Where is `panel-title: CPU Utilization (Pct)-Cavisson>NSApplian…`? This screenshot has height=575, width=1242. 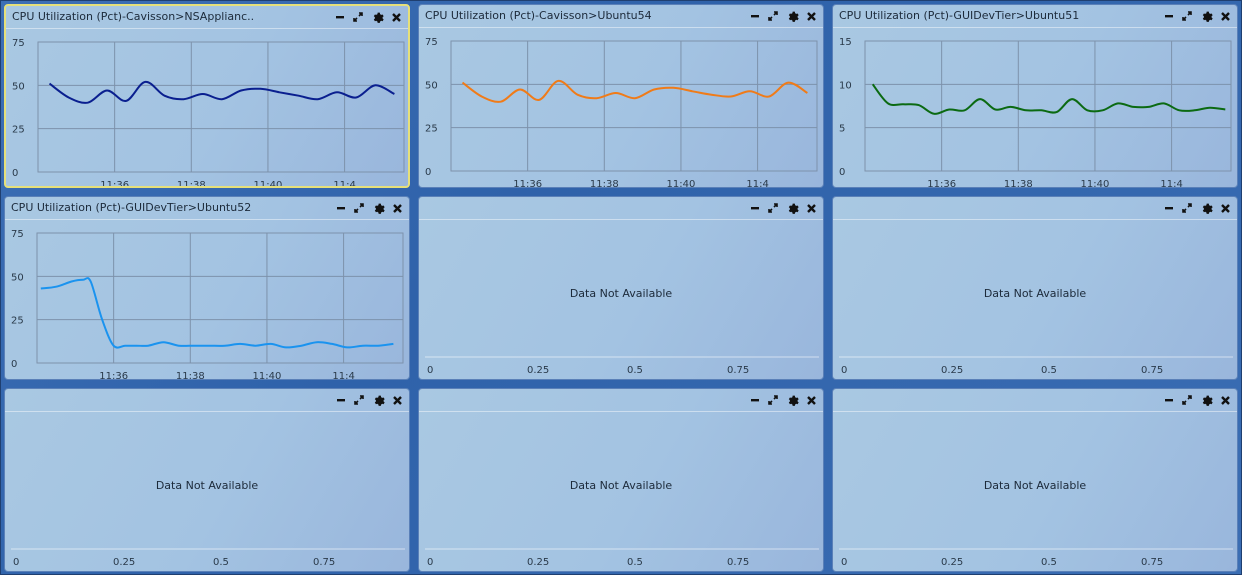
panel-title: CPU Utilization (Pct)-Cavisson>NSApplian… is located at coordinates (133, 16).